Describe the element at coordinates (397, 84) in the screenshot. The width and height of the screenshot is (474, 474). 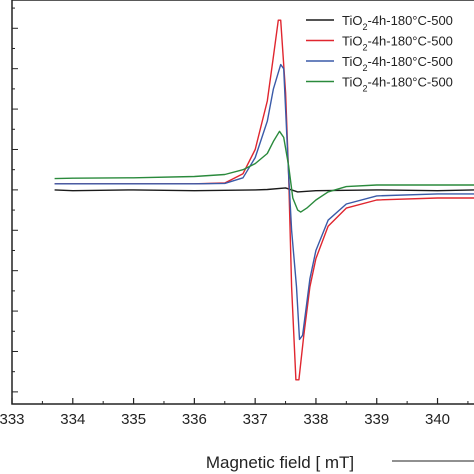
I see `legend-label-4: TiO2-4h-180°C-500` at that location.